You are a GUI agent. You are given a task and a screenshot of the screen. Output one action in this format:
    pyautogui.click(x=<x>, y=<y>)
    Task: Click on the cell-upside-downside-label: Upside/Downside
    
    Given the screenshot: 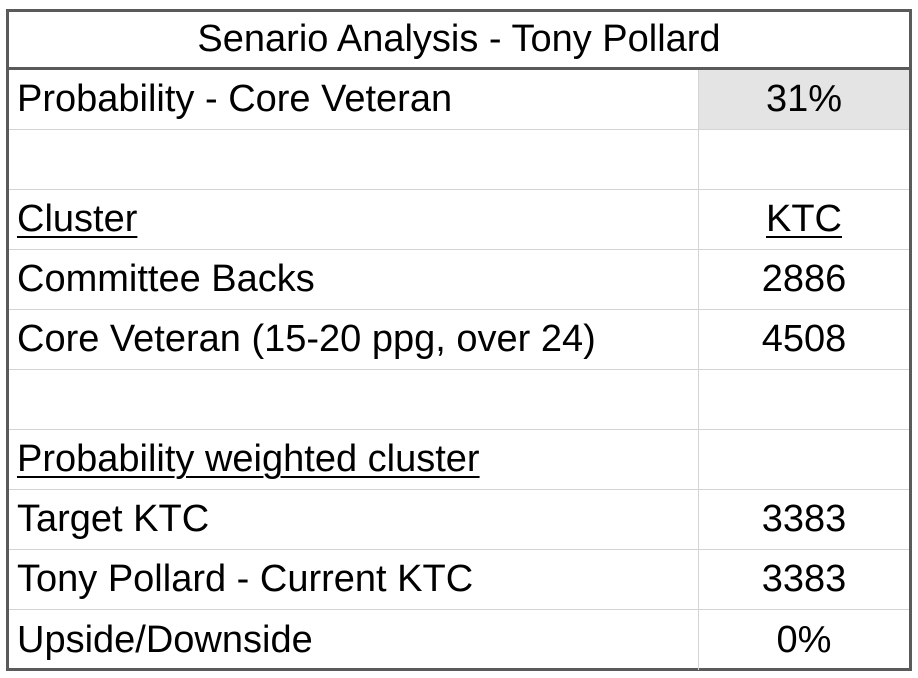 What is the action you would take?
    pyautogui.click(x=354, y=640)
    